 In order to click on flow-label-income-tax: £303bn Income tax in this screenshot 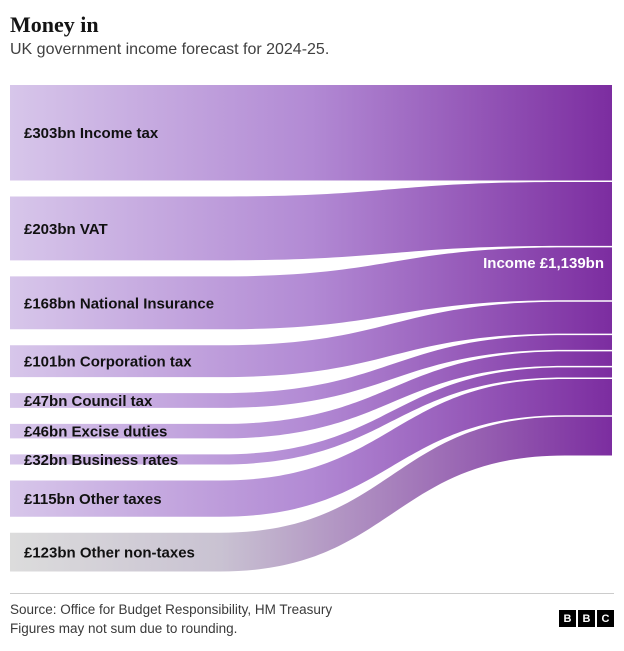, I will do `click(91, 133)`.